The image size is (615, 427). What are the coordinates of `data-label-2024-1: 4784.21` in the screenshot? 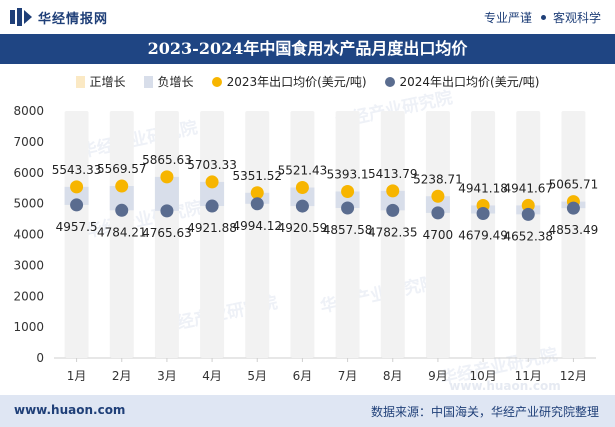 It's located at (122, 232).